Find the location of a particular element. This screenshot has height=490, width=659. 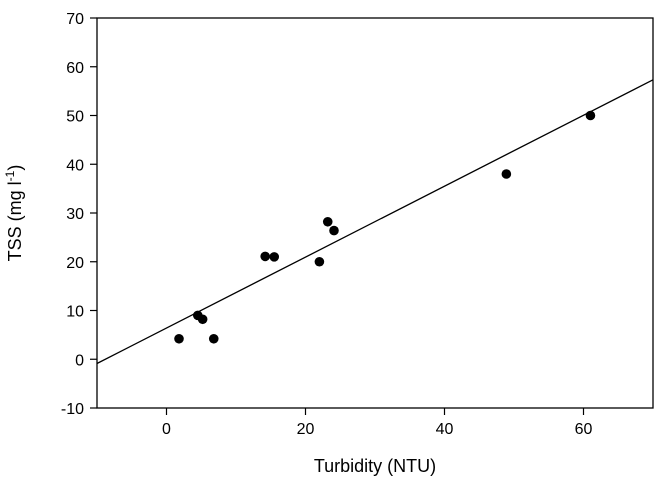

y-axis-title-superscript: -1 is located at coordinates (10, 175).